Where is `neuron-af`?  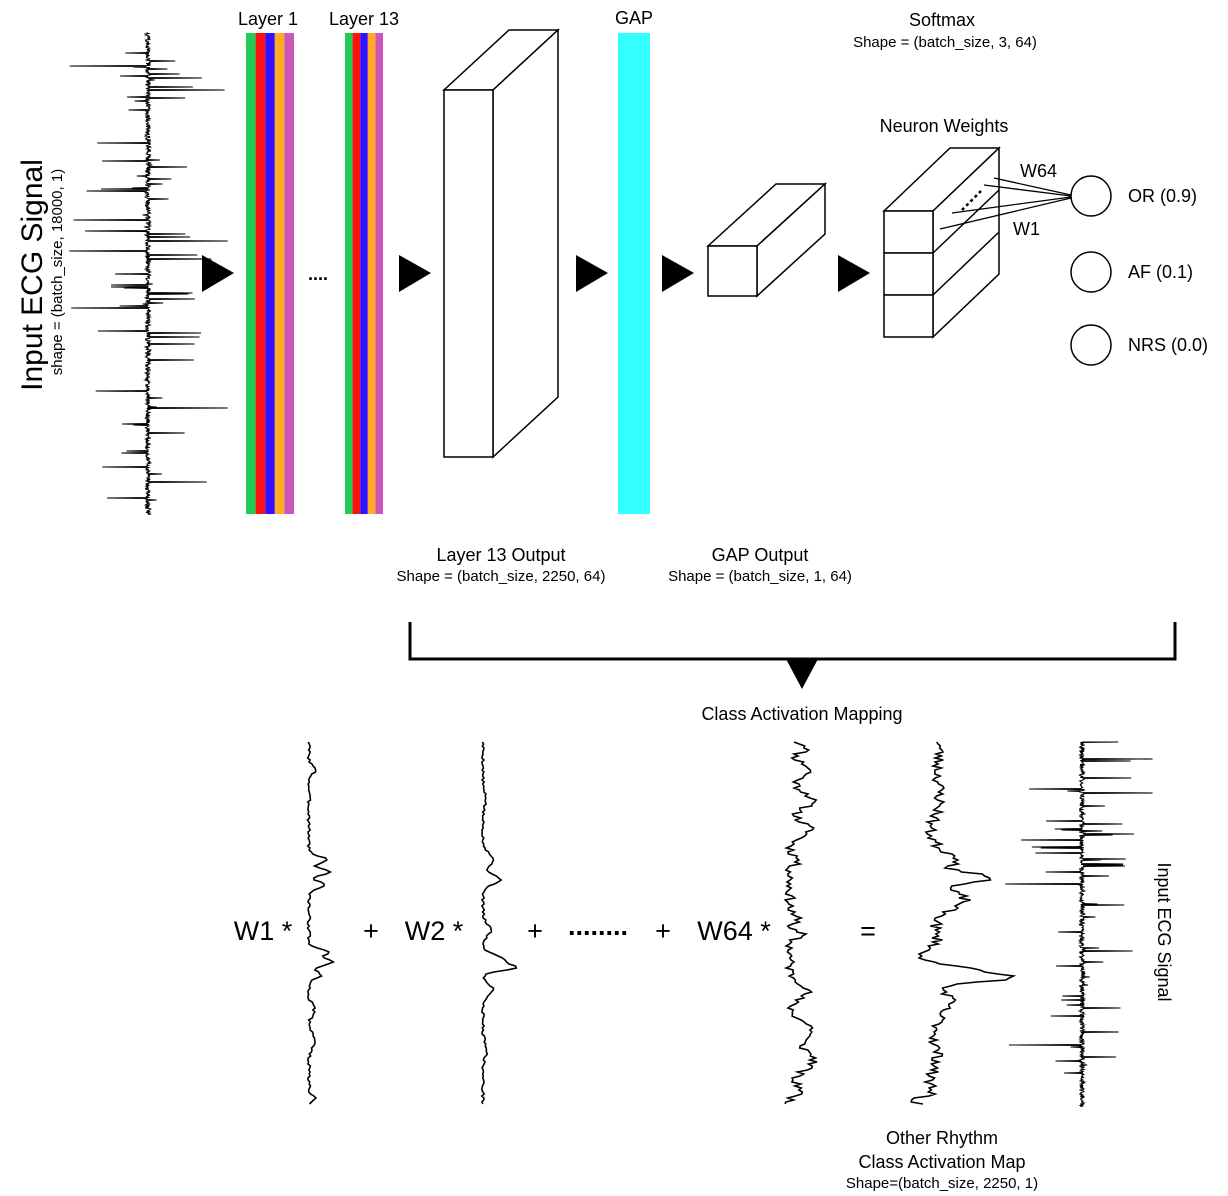 neuron-af is located at coordinates (1091, 272).